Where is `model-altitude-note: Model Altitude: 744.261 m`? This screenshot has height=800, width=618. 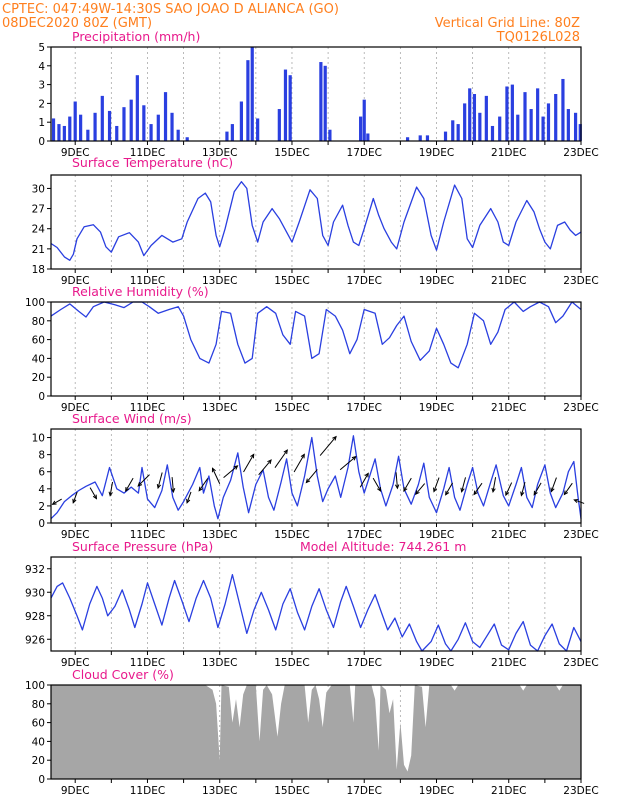 model-altitude-note: Model Altitude: 744.261 m is located at coordinates (383, 546).